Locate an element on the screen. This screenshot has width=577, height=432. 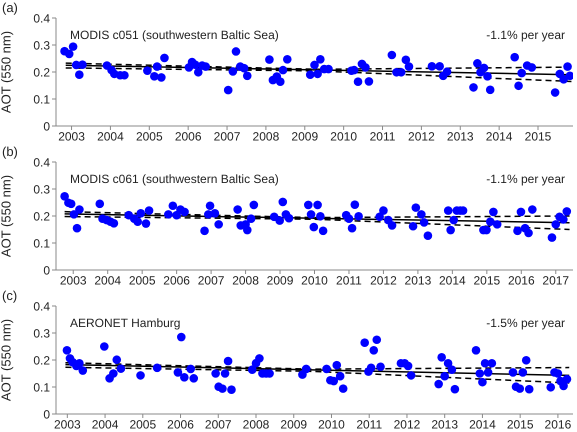
chart-title: (b) is located at coordinates (10, 151).